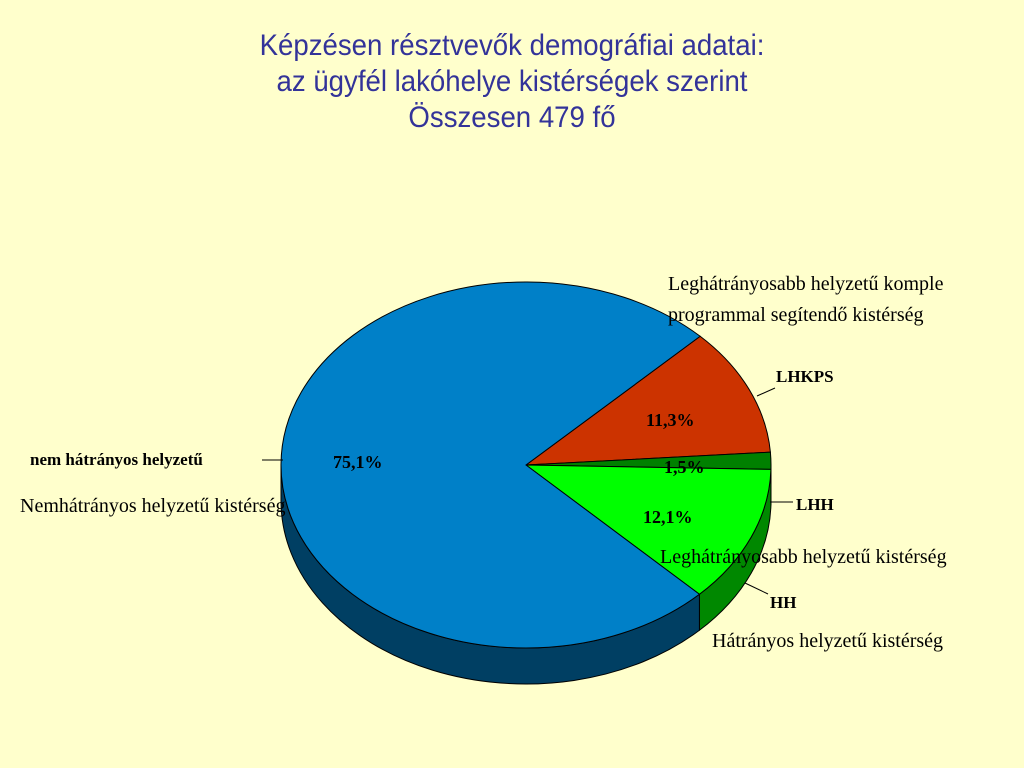 This screenshot has width=1024, height=768. I want to click on pie-slice-lhkps, so click(647, 400).